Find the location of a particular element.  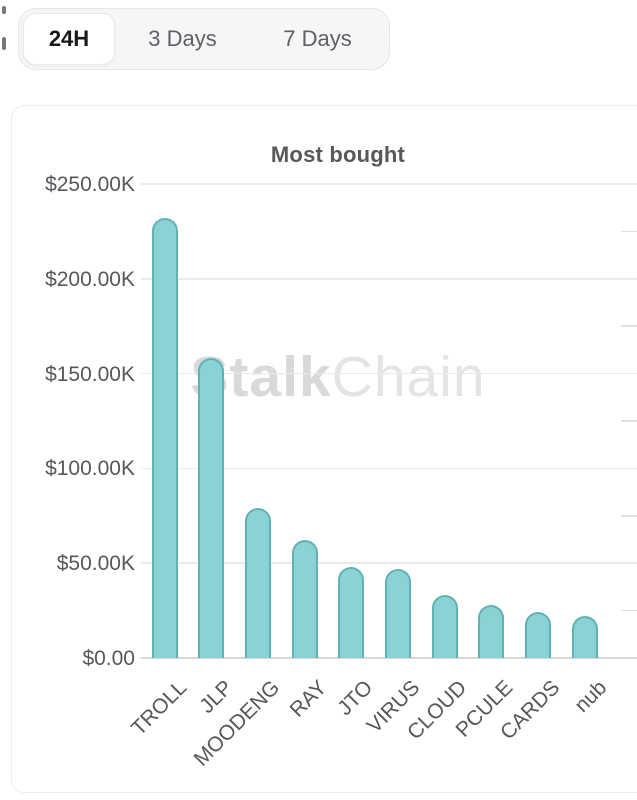

bar-nub is located at coordinates (584, 637).